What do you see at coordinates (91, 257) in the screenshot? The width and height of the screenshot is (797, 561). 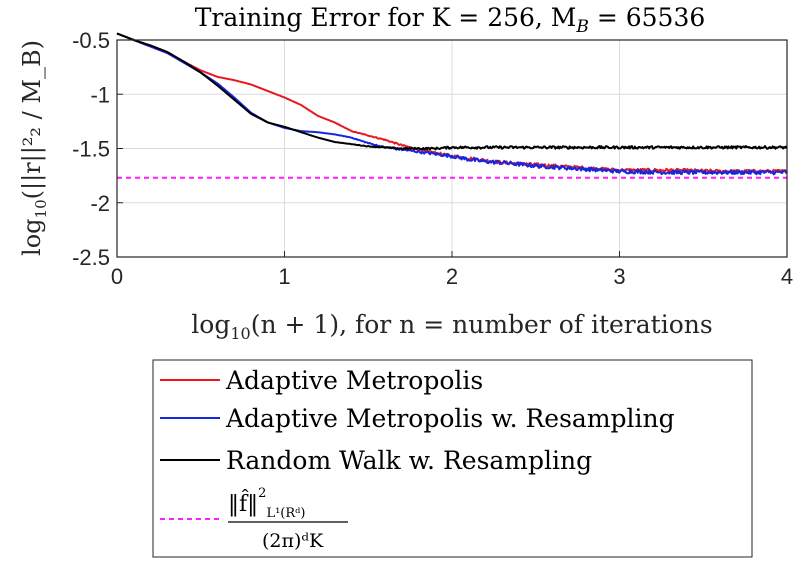 I see `y-tick-label: -2.5` at bounding box center [91, 257].